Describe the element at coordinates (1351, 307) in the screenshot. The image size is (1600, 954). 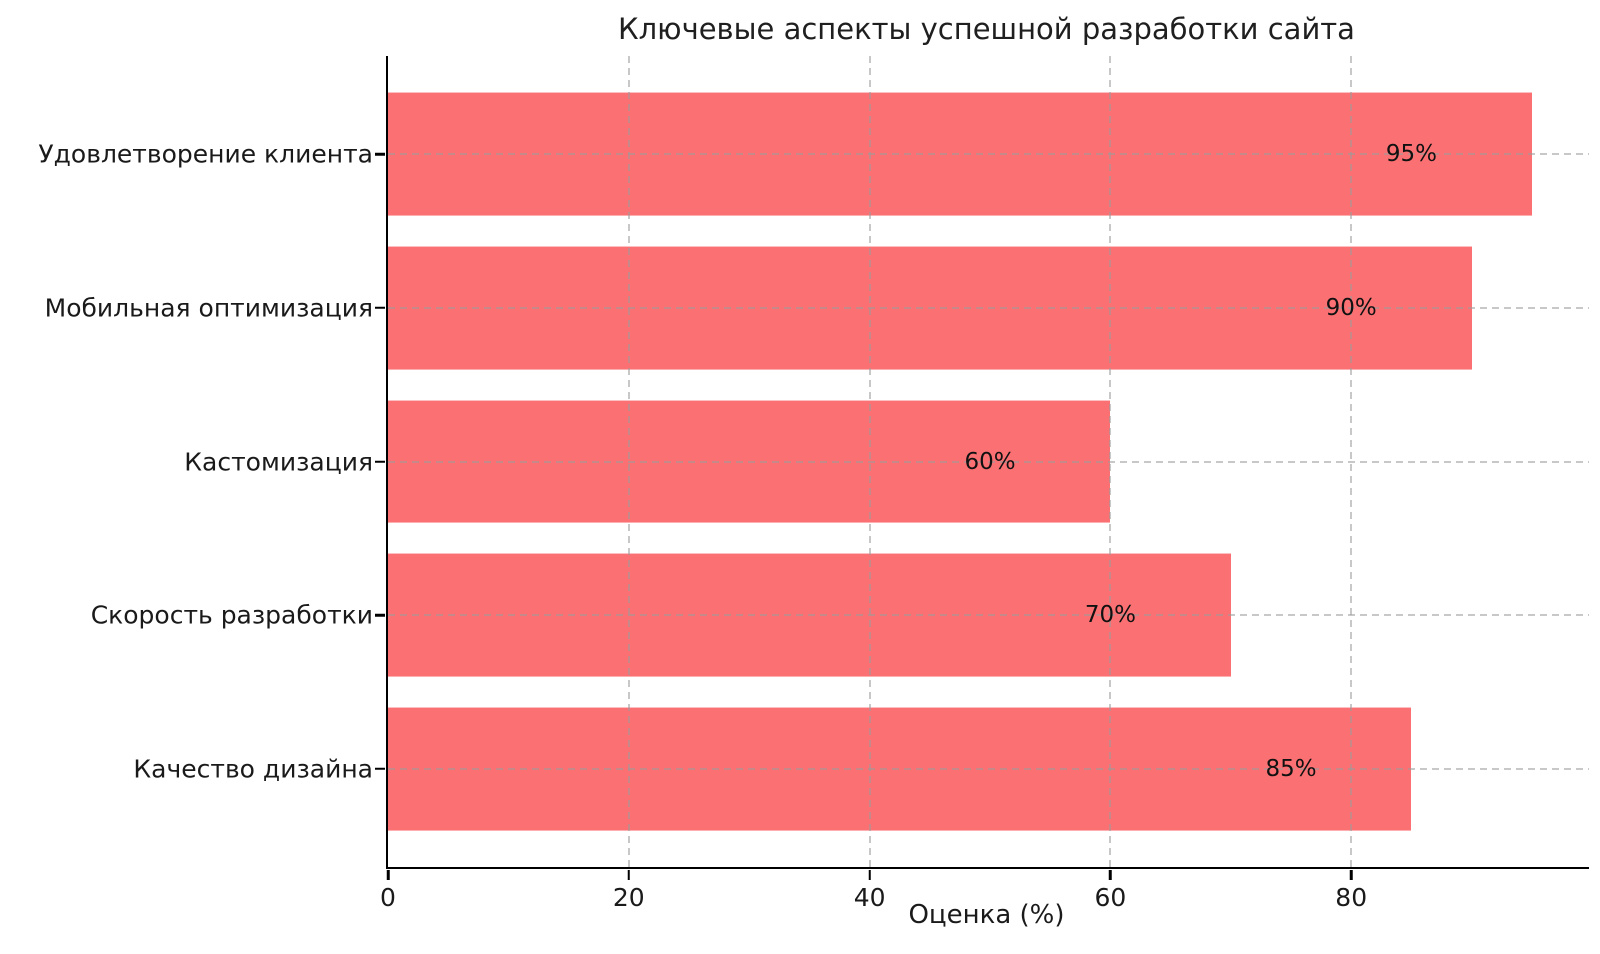
I see `bar-value-label-2: 90%` at that location.